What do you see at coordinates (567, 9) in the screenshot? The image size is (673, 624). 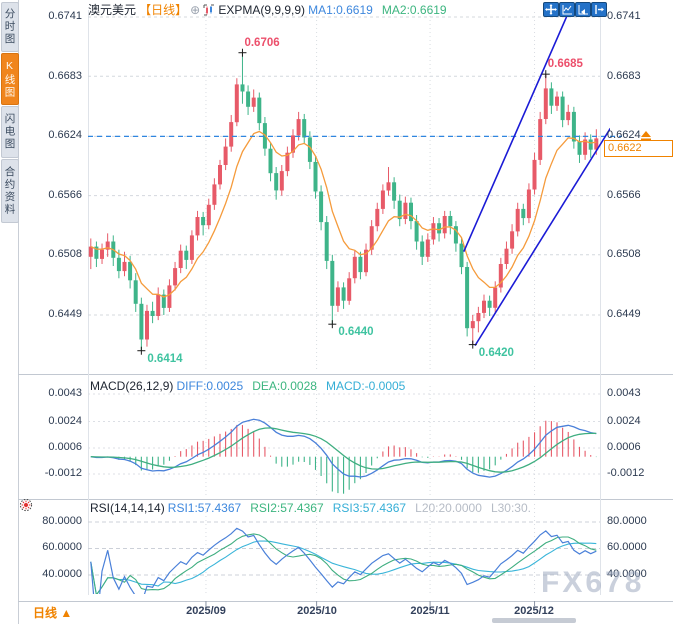 I see `scale-range-icon` at bounding box center [567, 9].